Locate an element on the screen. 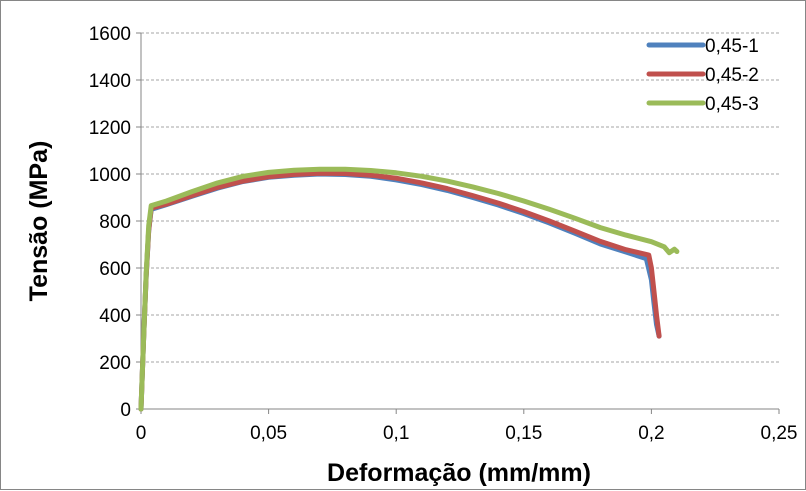 Image resolution: width=806 pixels, height=491 pixels. y-tick-label: 1200 is located at coordinates (110, 128).